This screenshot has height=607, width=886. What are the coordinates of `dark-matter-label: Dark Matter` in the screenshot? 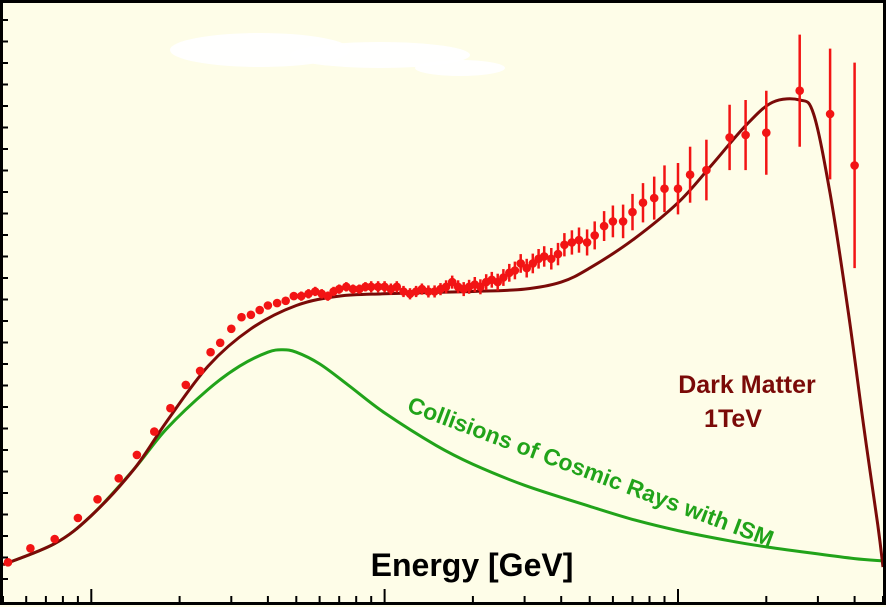 It's located at (747, 385).